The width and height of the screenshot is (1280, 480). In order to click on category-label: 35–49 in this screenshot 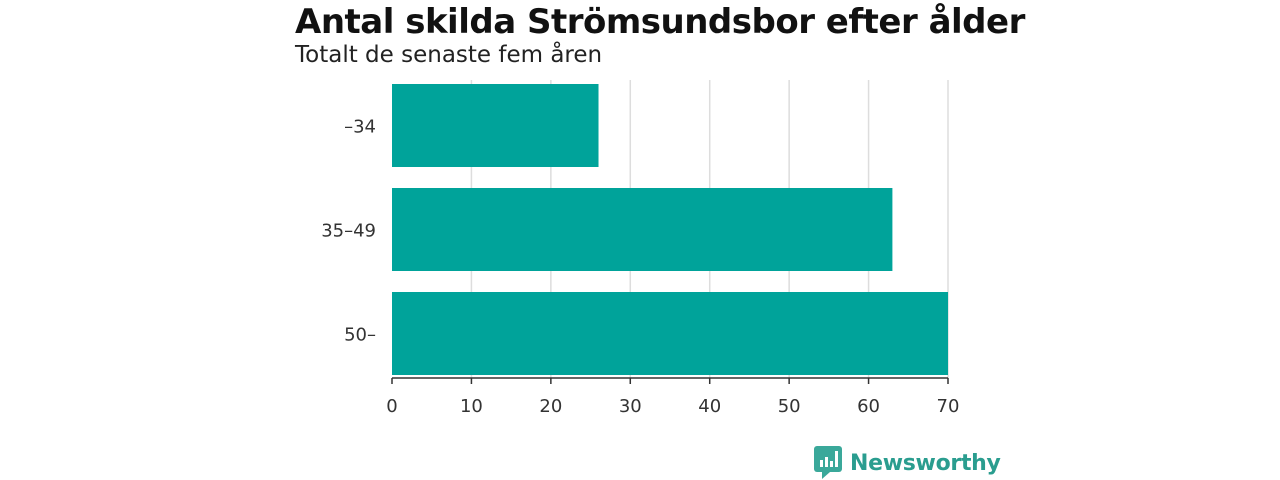, I will do `click(348, 231)`.